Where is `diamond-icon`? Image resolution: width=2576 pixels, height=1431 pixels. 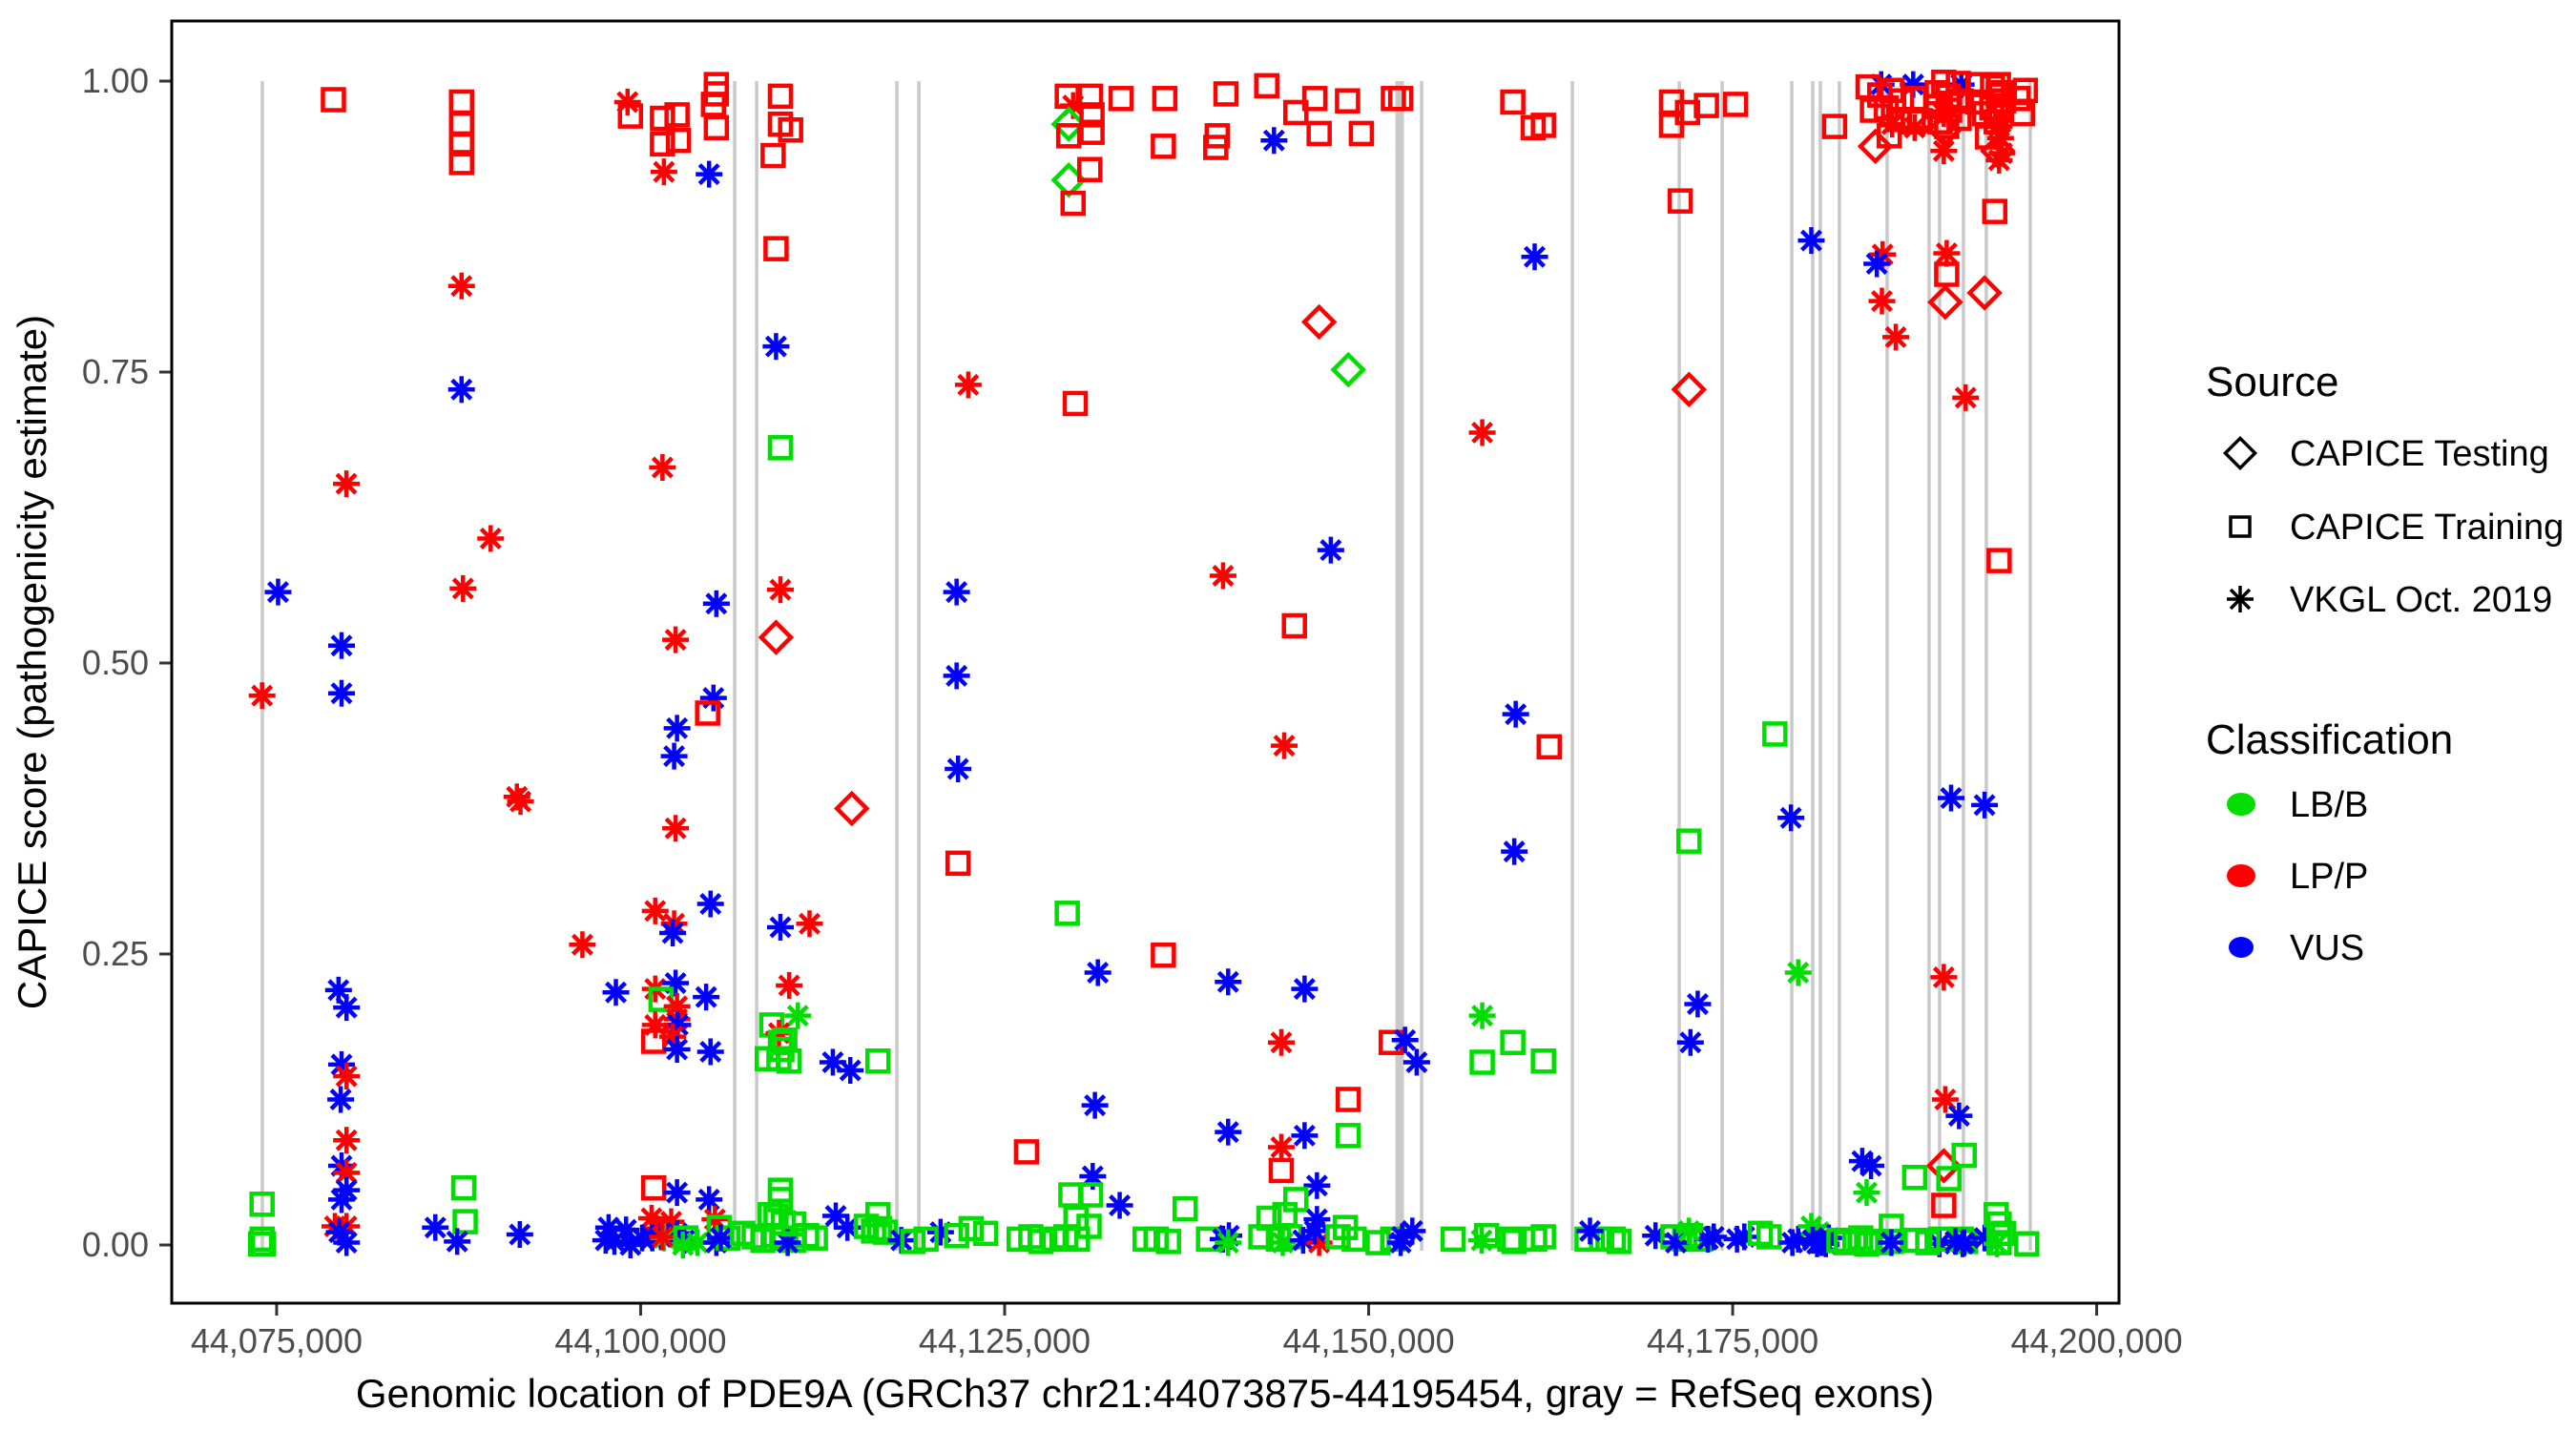 diamond-icon is located at coordinates (2240, 453).